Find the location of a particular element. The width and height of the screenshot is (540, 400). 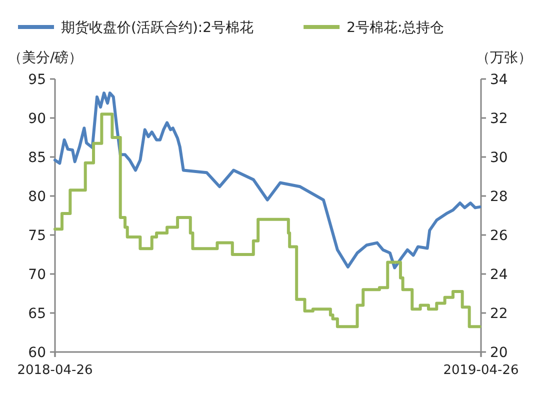

x-tick-label: 2018-04-26 is located at coordinates (55, 370).